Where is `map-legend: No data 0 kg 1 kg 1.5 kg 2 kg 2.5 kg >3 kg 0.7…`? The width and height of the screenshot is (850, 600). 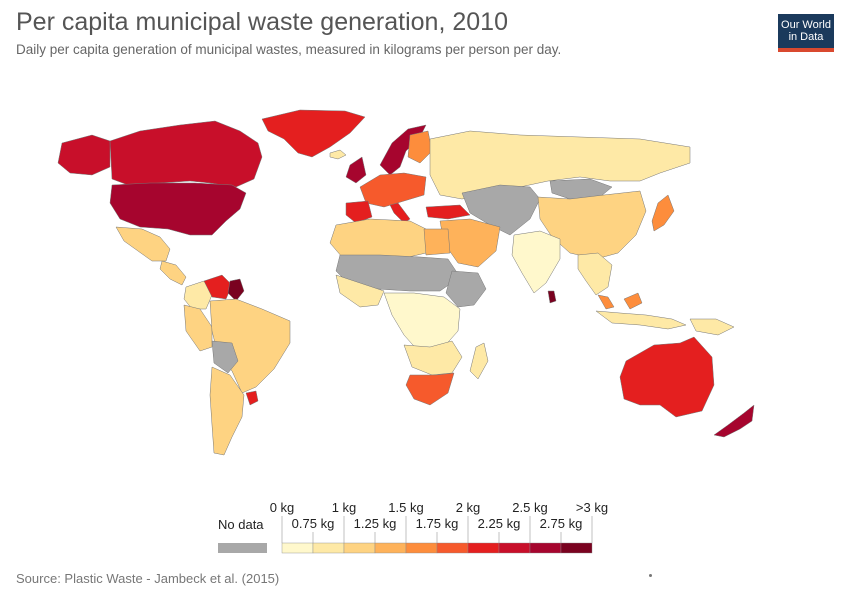 map-legend: No data 0 kg 1 kg 1.5 kg 2 kg 2.5 kg >3 kg 0.7… is located at coordinates (428, 526).